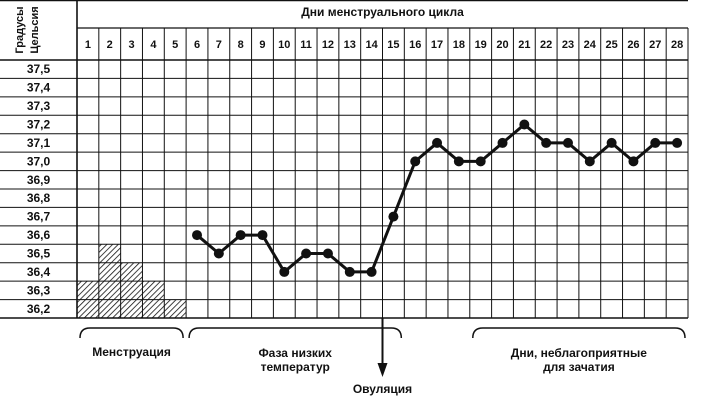 The height and width of the screenshot is (400, 728). I want to click on menstruation-bracket, so click(131, 333).